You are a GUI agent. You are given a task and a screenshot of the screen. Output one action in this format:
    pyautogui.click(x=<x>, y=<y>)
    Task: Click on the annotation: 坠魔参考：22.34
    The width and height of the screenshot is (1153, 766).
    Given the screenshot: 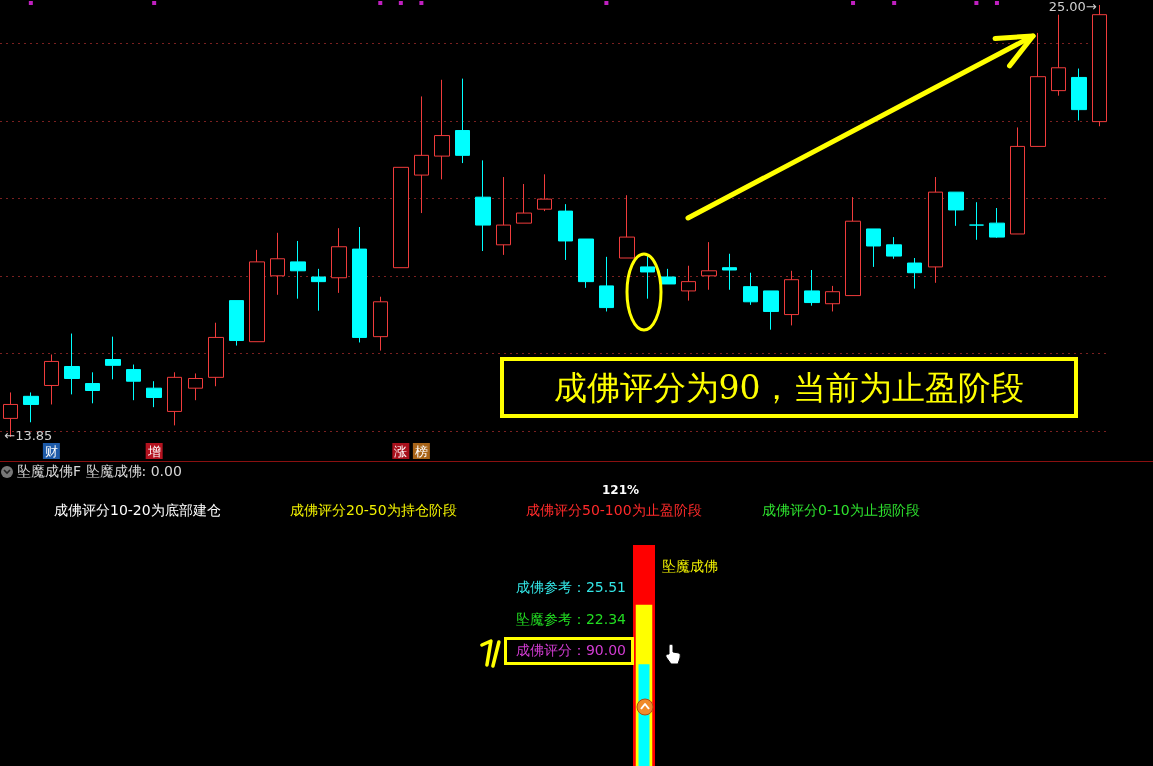 What is the action you would take?
    pyautogui.click(x=570, y=619)
    